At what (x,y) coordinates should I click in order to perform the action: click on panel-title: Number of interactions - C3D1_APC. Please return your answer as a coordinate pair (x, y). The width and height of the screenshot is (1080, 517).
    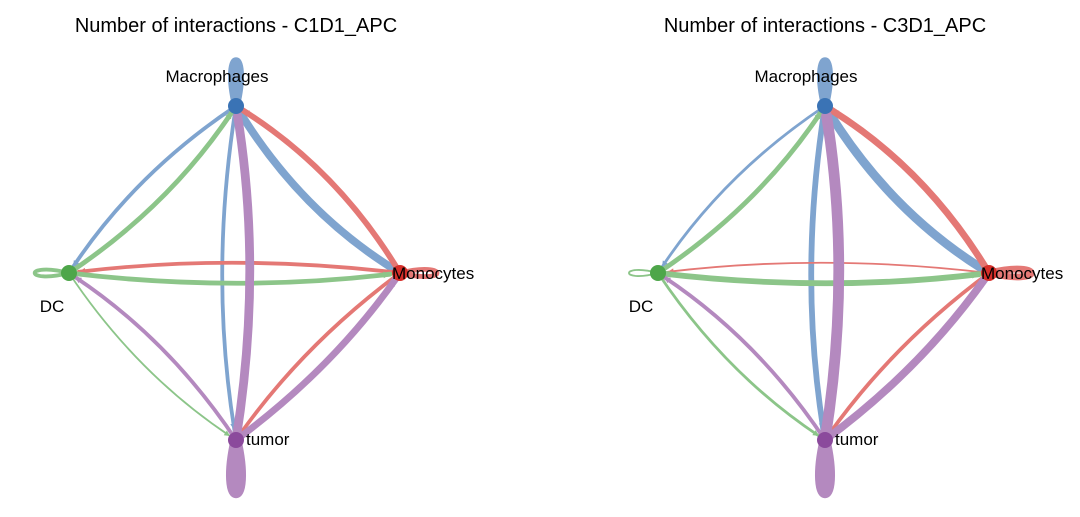
    Looking at the image, I should click on (825, 26).